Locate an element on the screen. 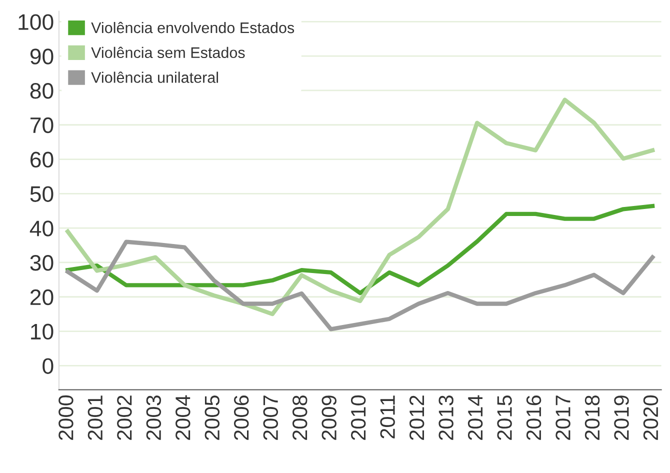  x-tick-label: 2014 is located at coordinates (475, 417).